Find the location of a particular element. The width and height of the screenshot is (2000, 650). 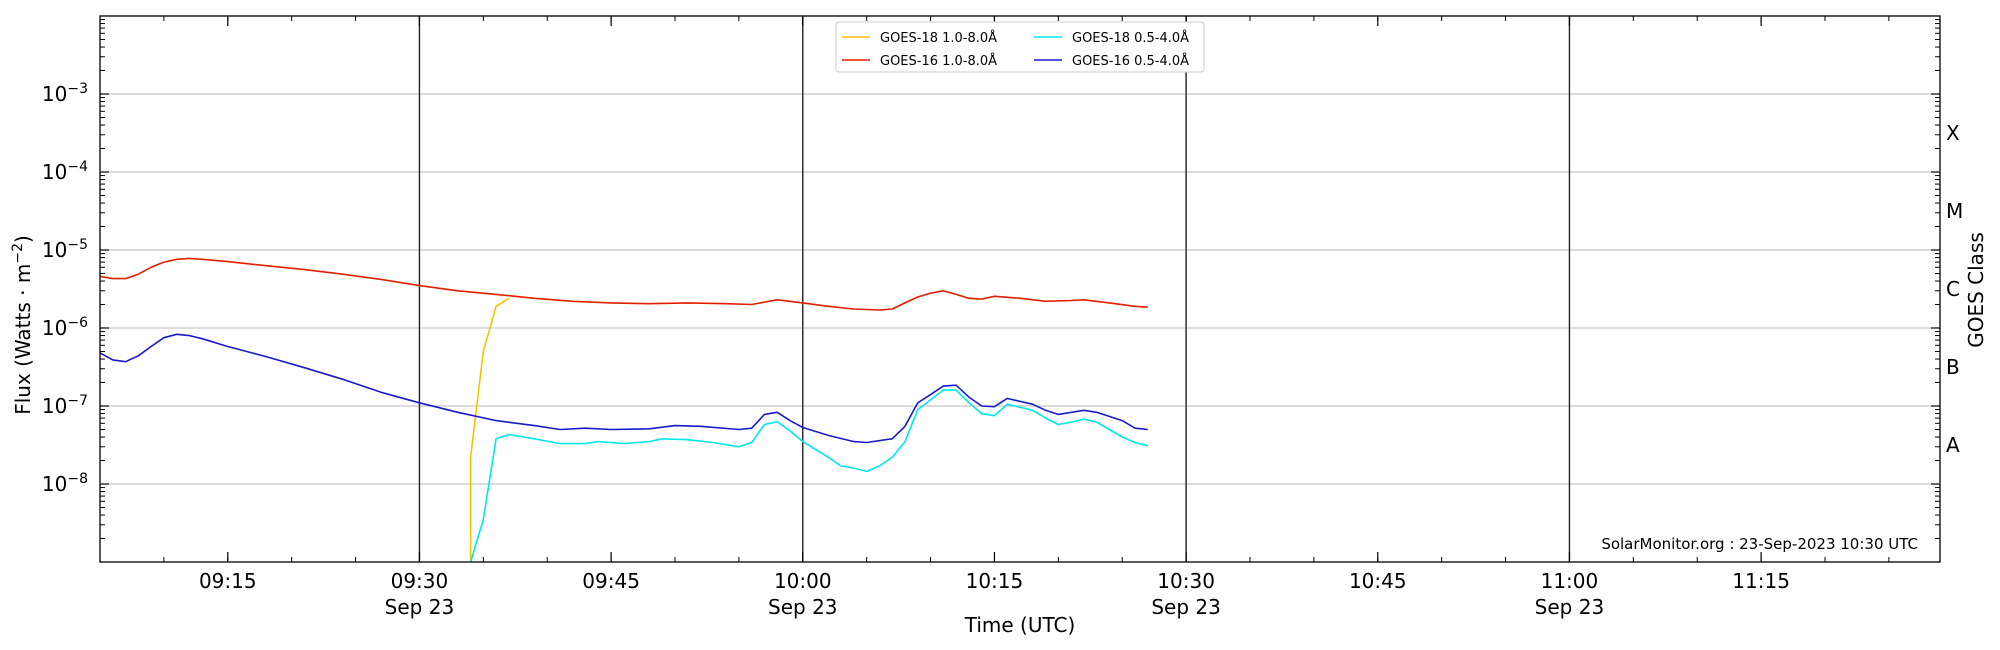

y-tick-label: 10⁻⁴ is located at coordinates (65, 171).